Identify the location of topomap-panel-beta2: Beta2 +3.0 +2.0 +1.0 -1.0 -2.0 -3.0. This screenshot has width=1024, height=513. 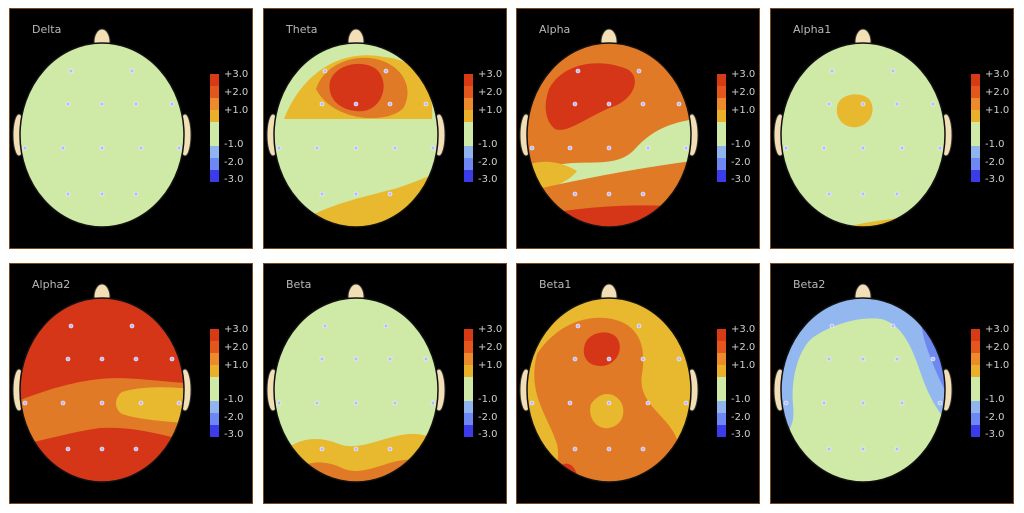
(892, 383).